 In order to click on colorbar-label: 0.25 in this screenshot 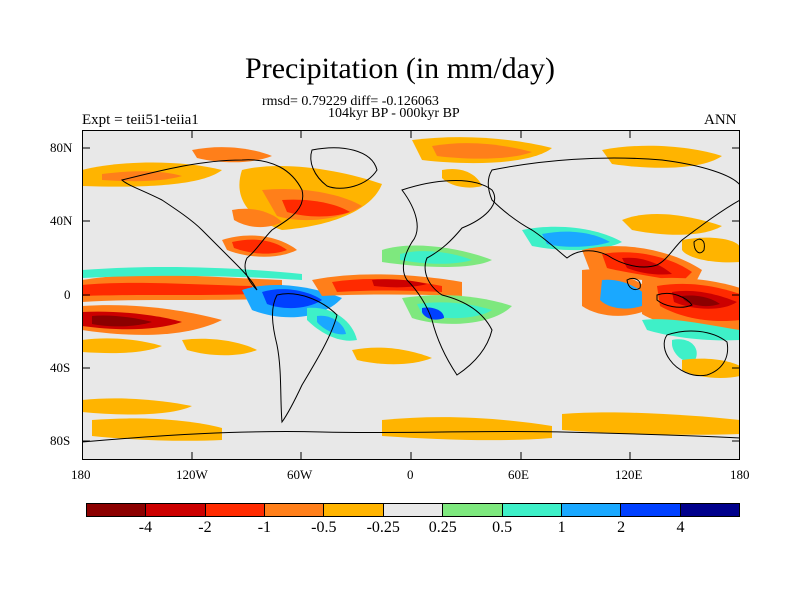, I will do `click(442, 527)`.